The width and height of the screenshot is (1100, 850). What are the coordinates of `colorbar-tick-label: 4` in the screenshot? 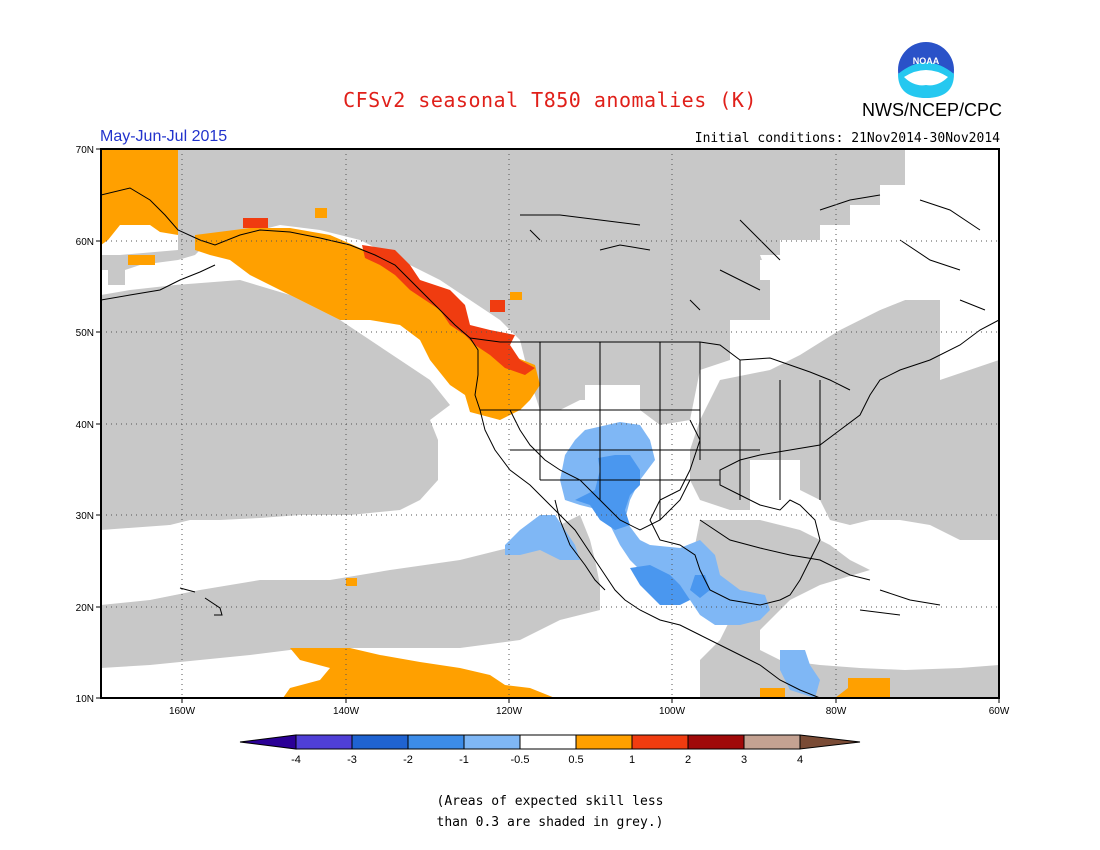 It's located at (800, 760).